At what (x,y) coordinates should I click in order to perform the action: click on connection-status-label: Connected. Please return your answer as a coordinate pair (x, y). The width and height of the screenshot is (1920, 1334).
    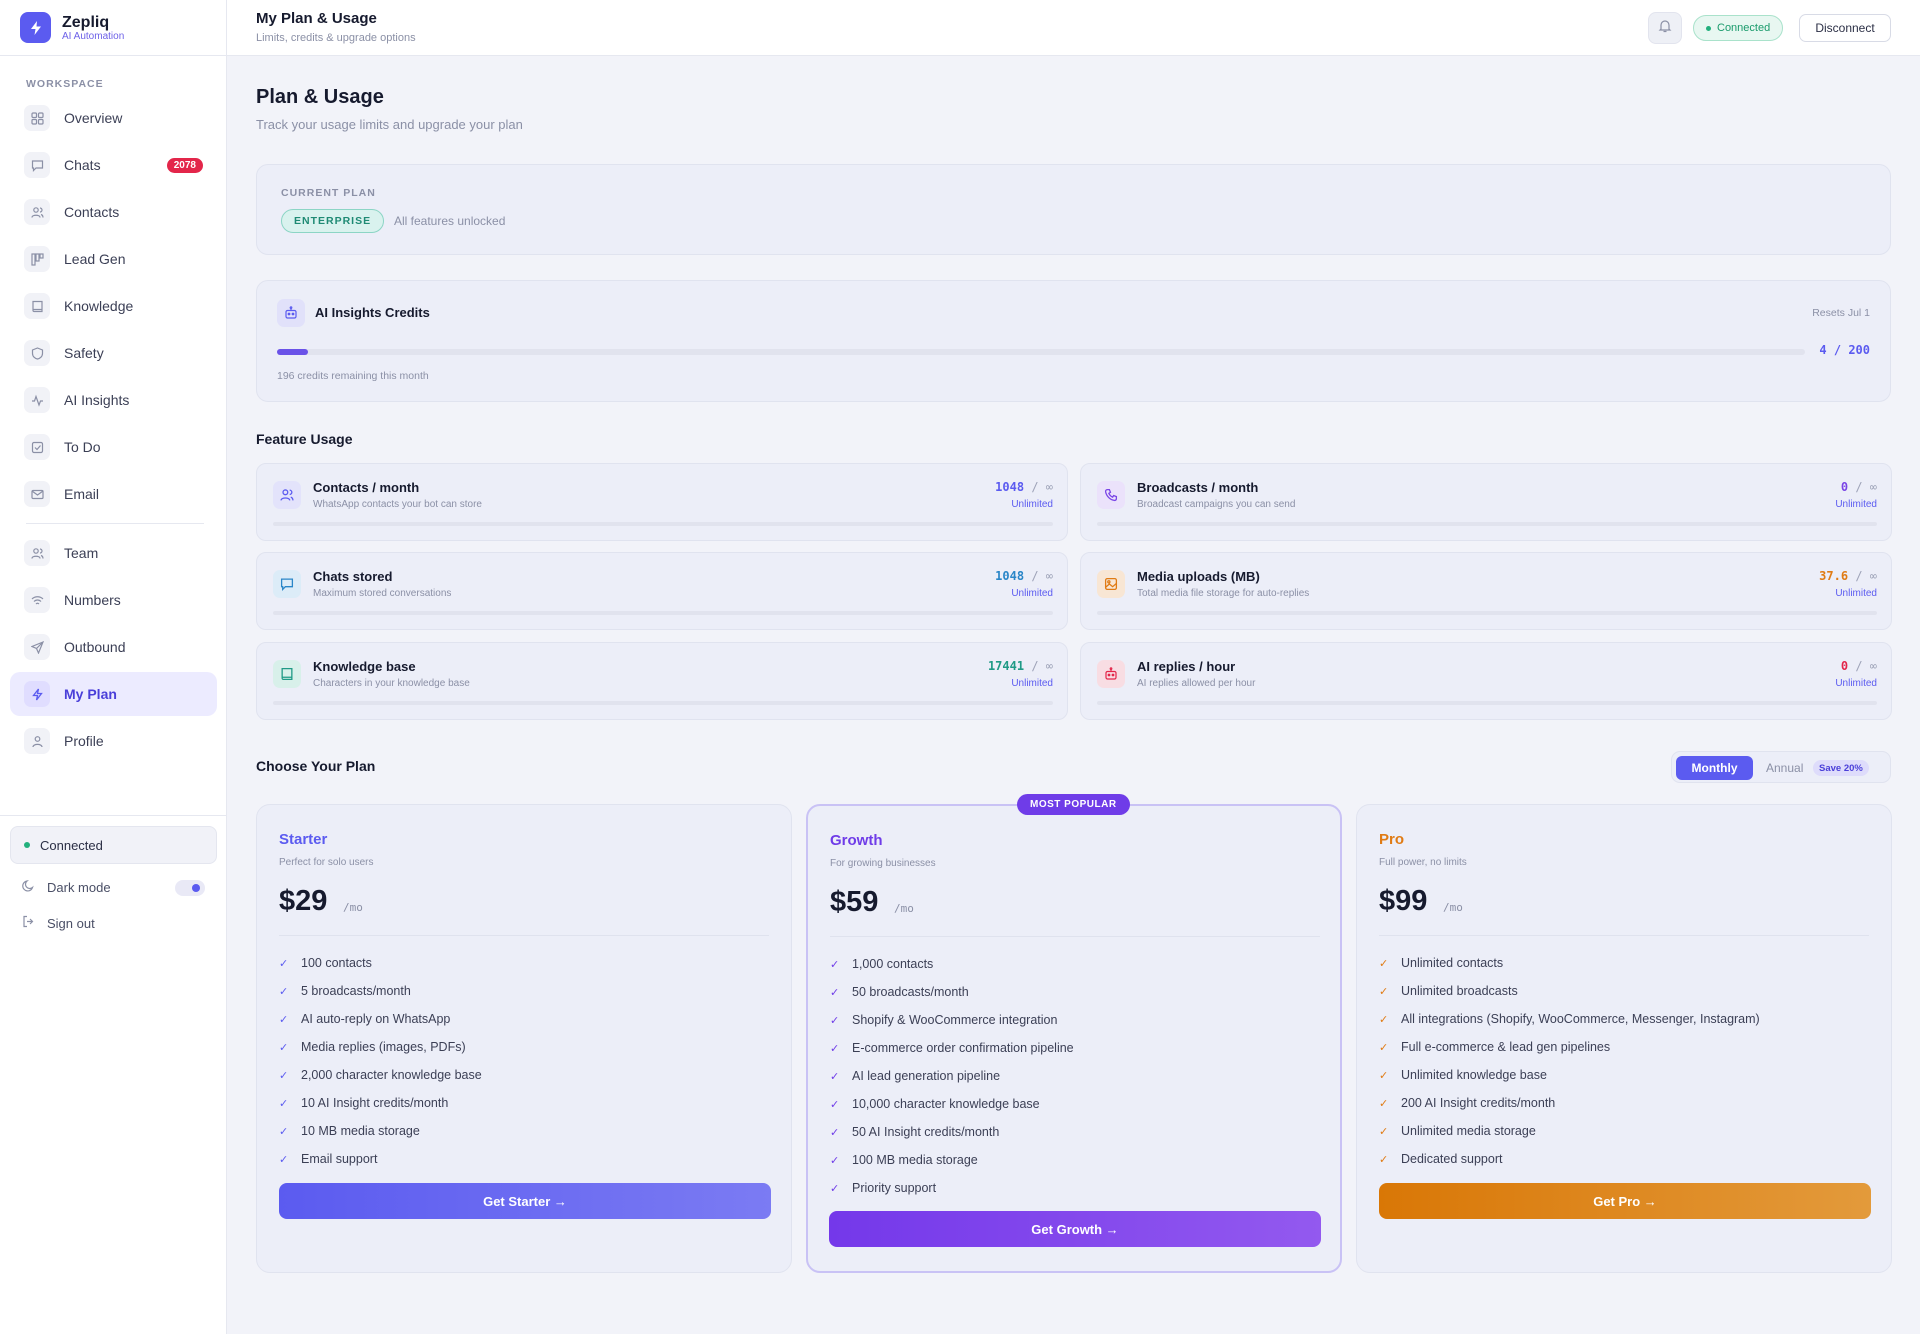
    Looking at the image, I should click on (1744, 28).